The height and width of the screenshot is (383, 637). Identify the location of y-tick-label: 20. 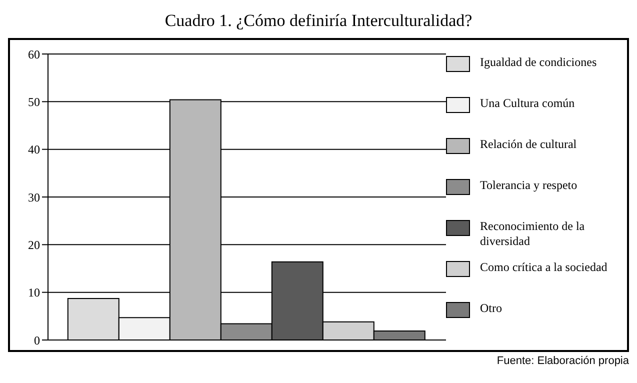
(34, 245).